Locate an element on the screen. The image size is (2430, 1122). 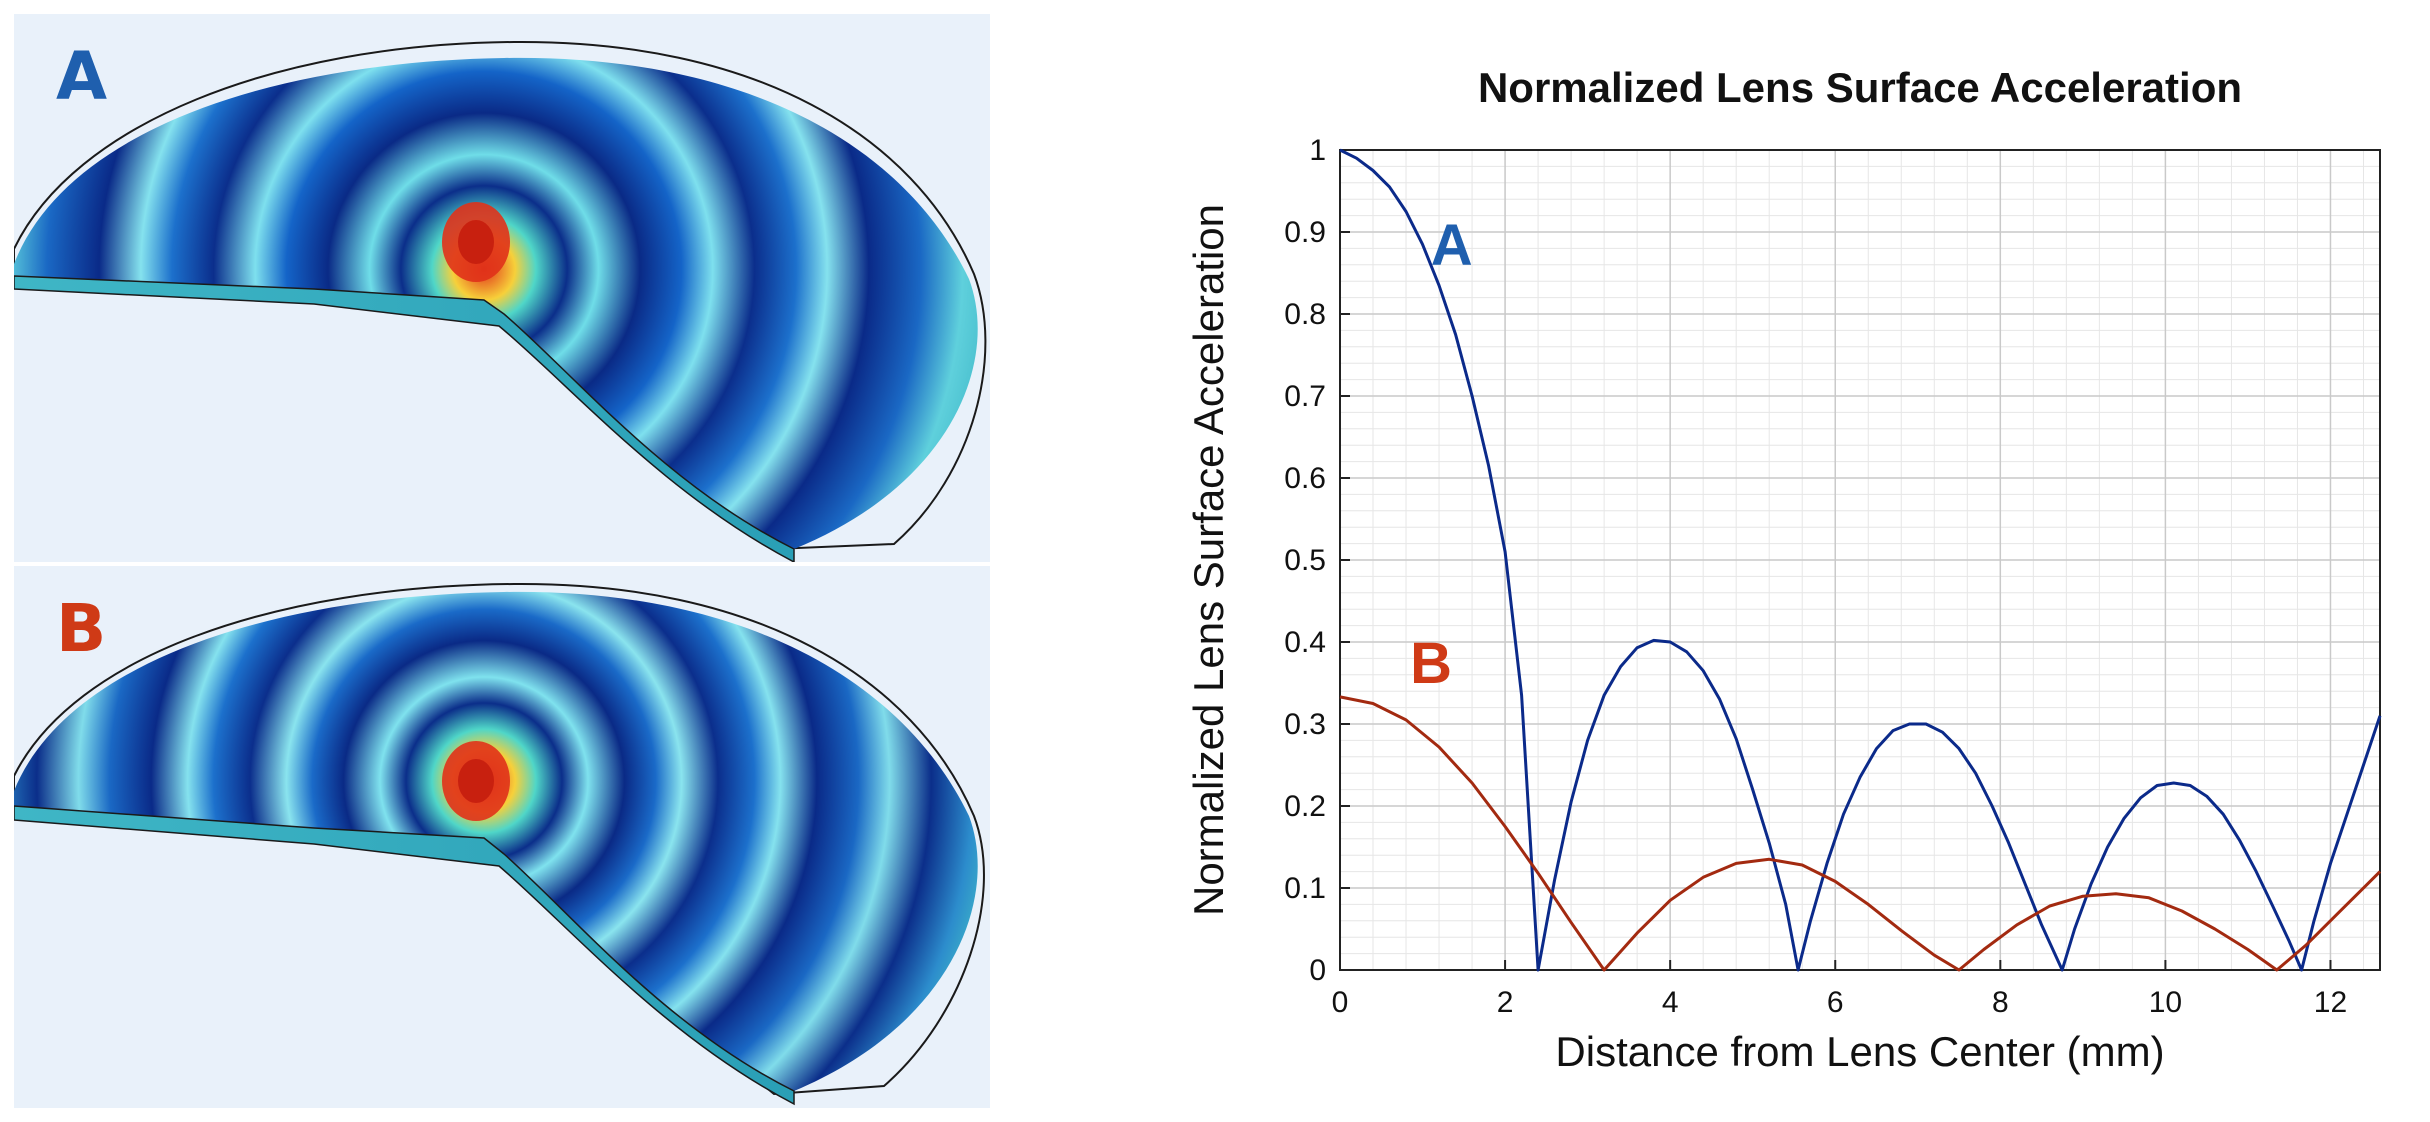
series-label-a: A is located at coordinates (1452, 245).